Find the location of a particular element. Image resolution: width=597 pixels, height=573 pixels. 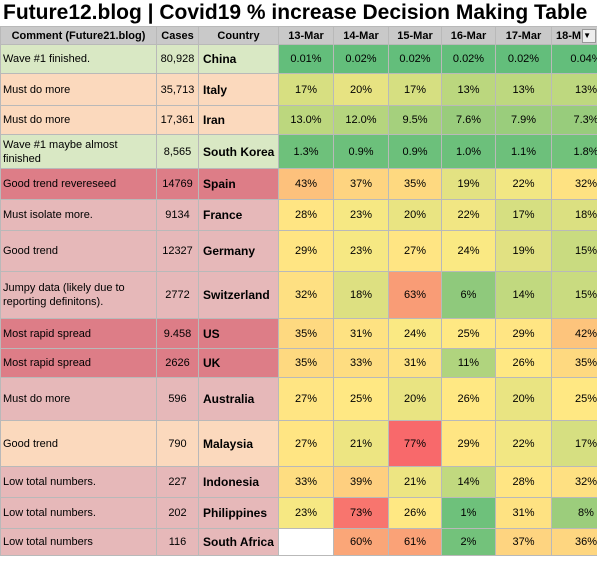

country-cell: Australia is located at coordinates (238, 399).